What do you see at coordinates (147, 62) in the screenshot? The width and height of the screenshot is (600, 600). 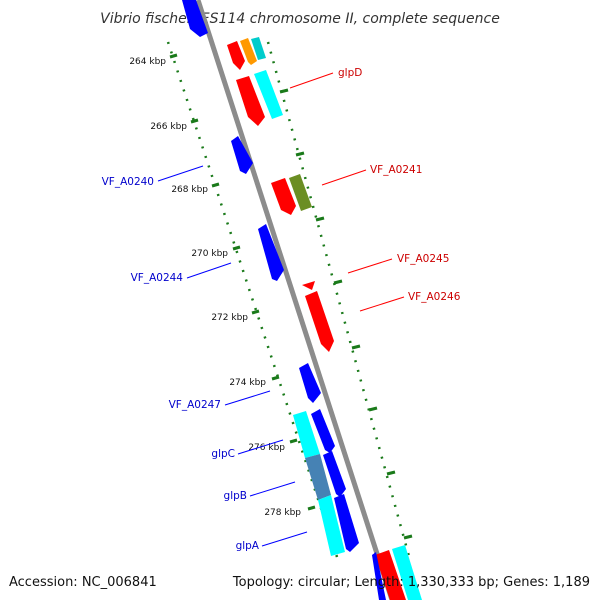 I see `ruler-label-264: 264 kbp` at bounding box center [147, 62].